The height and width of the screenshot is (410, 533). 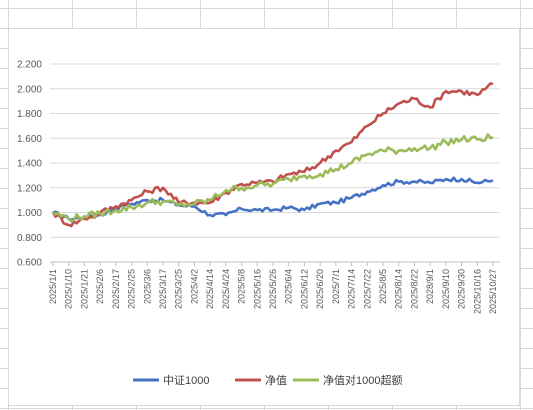 What do you see at coordinates (132, 289) in the screenshot?
I see `x-tick-label: 2025/2/25` at bounding box center [132, 289].